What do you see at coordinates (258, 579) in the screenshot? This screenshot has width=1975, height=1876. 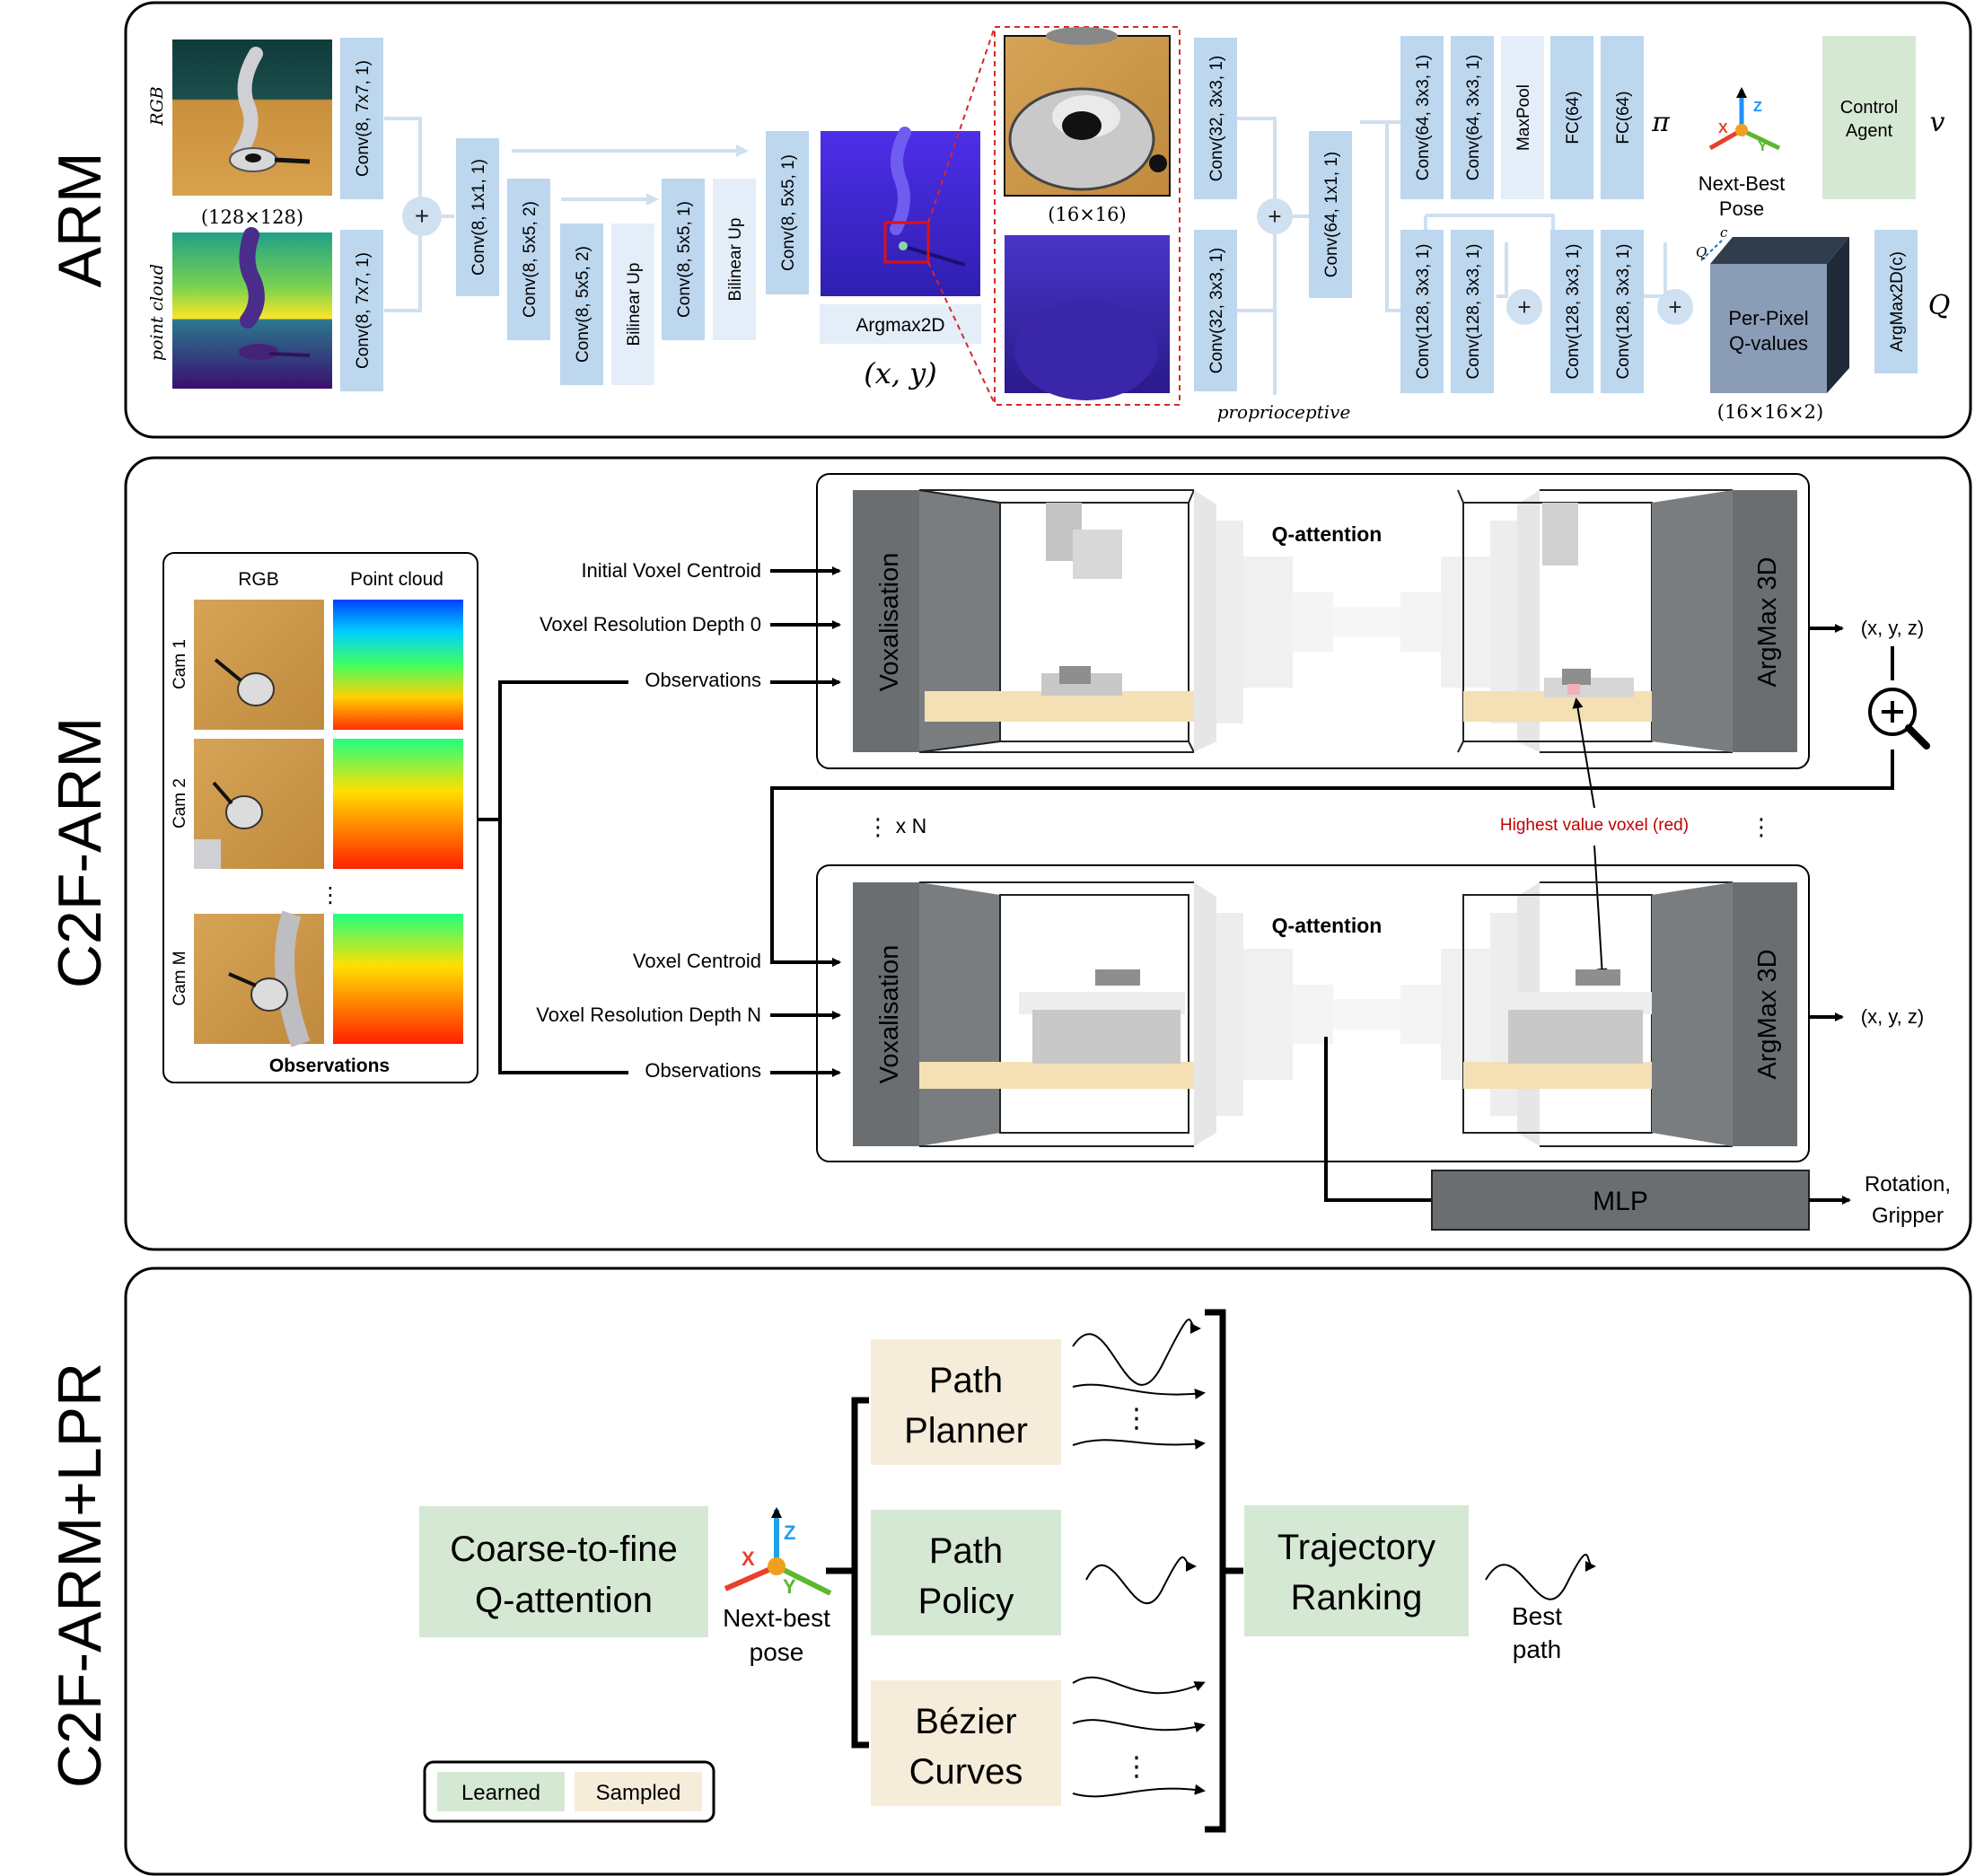 I see `svg-text: RGB` at bounding box center [258, 579].